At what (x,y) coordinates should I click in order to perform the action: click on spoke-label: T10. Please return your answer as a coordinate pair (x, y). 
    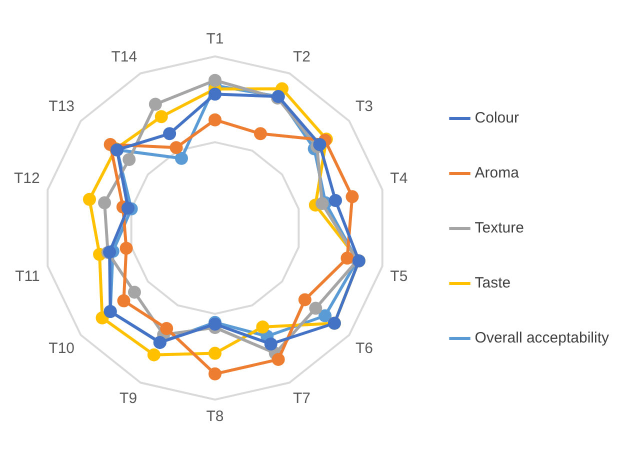
    Looking at the image, I should click on (61, 349).